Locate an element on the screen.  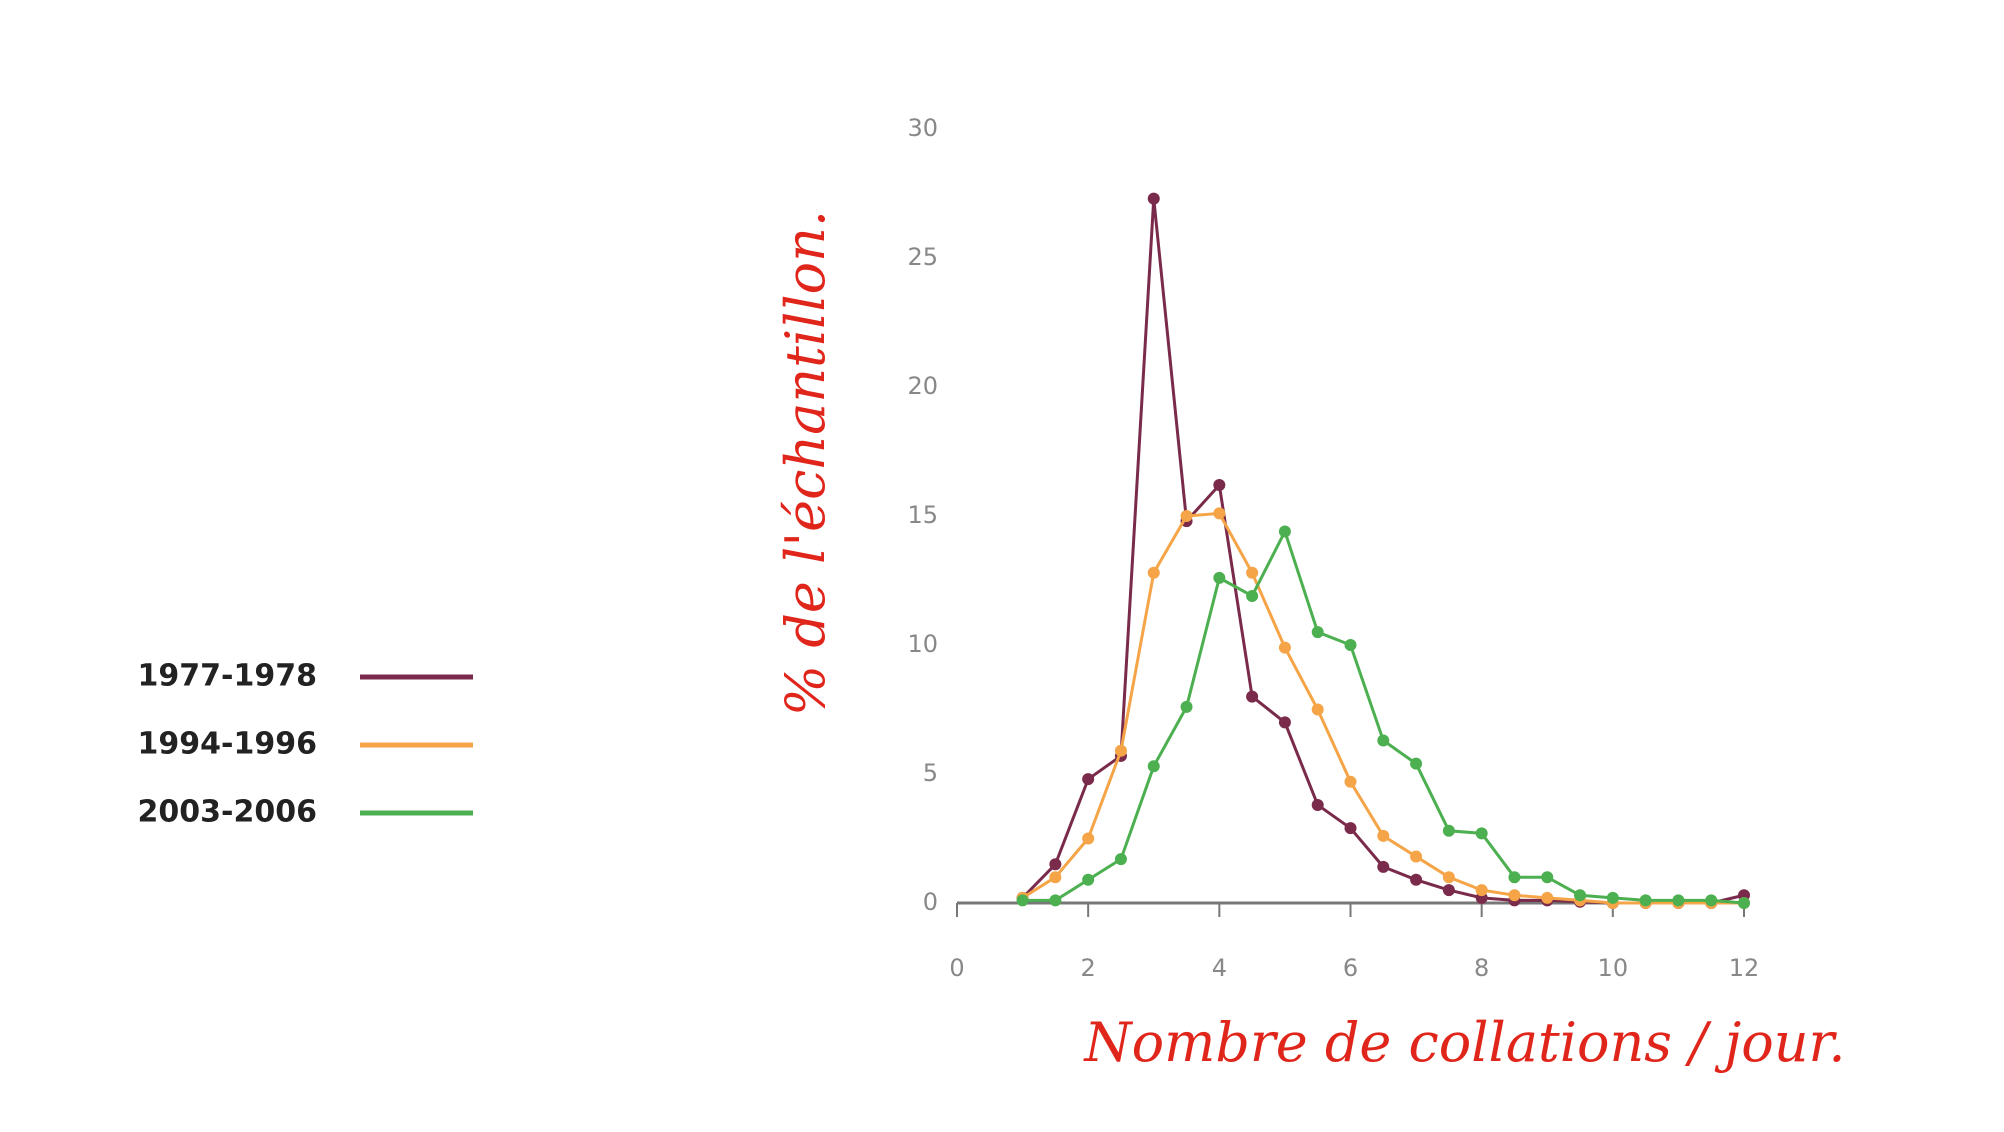
x-tick-label: 8 is located at coordinates (1481, 968).